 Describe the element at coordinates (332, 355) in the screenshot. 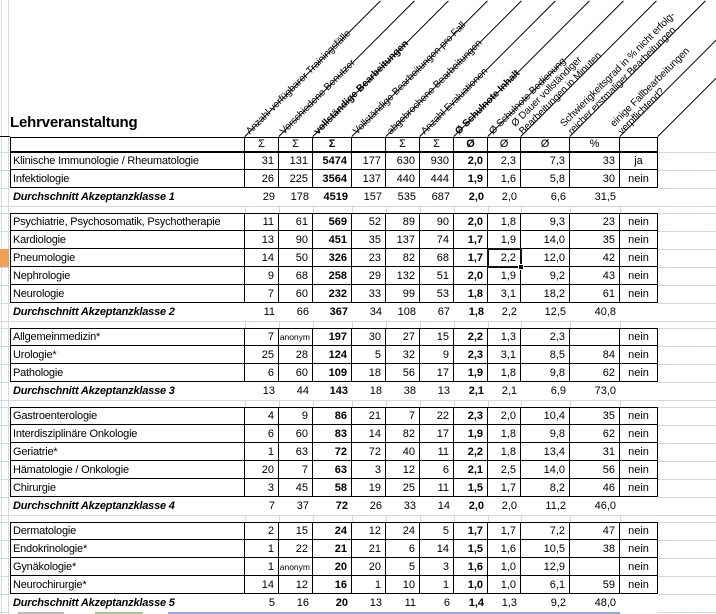

I see `value-cell: 124` at that location.